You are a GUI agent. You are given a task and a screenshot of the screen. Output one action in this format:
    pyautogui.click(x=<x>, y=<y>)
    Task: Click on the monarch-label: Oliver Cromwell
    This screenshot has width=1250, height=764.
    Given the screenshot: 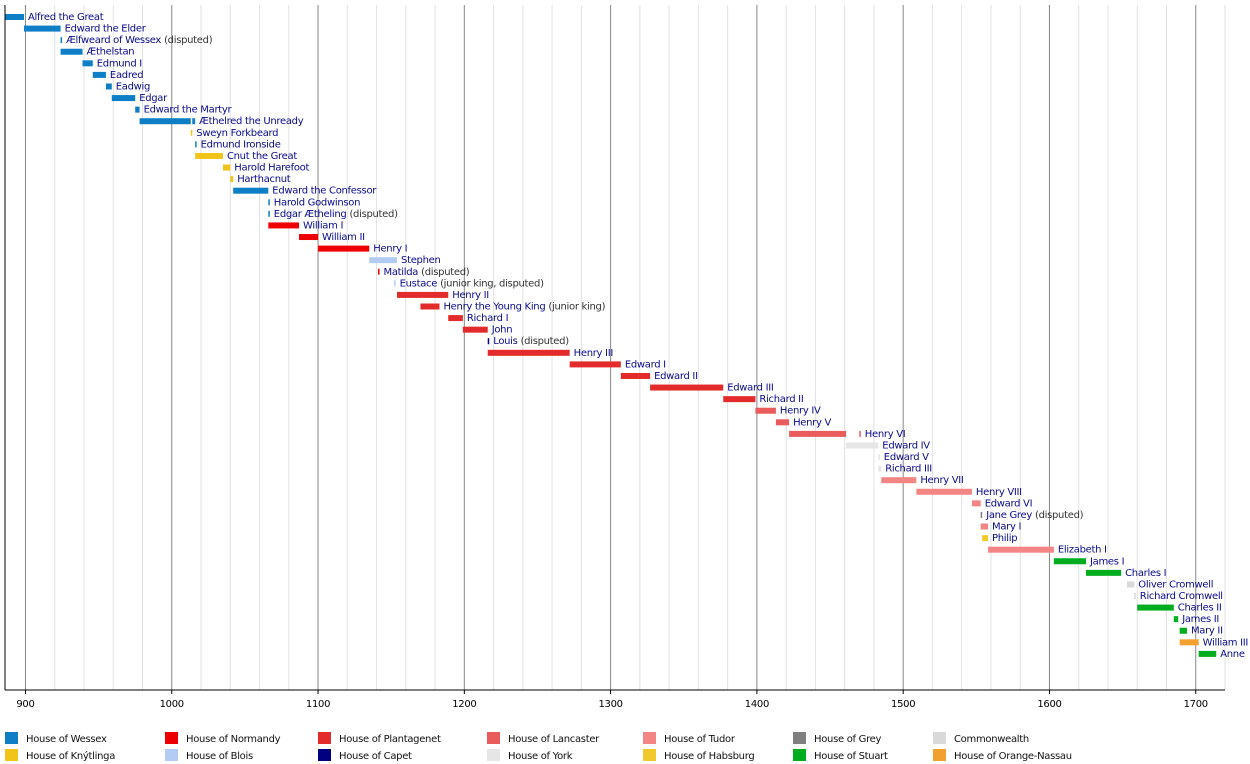 What is the action you would take?
    pyautogui.click(x=1175, y=584)
    